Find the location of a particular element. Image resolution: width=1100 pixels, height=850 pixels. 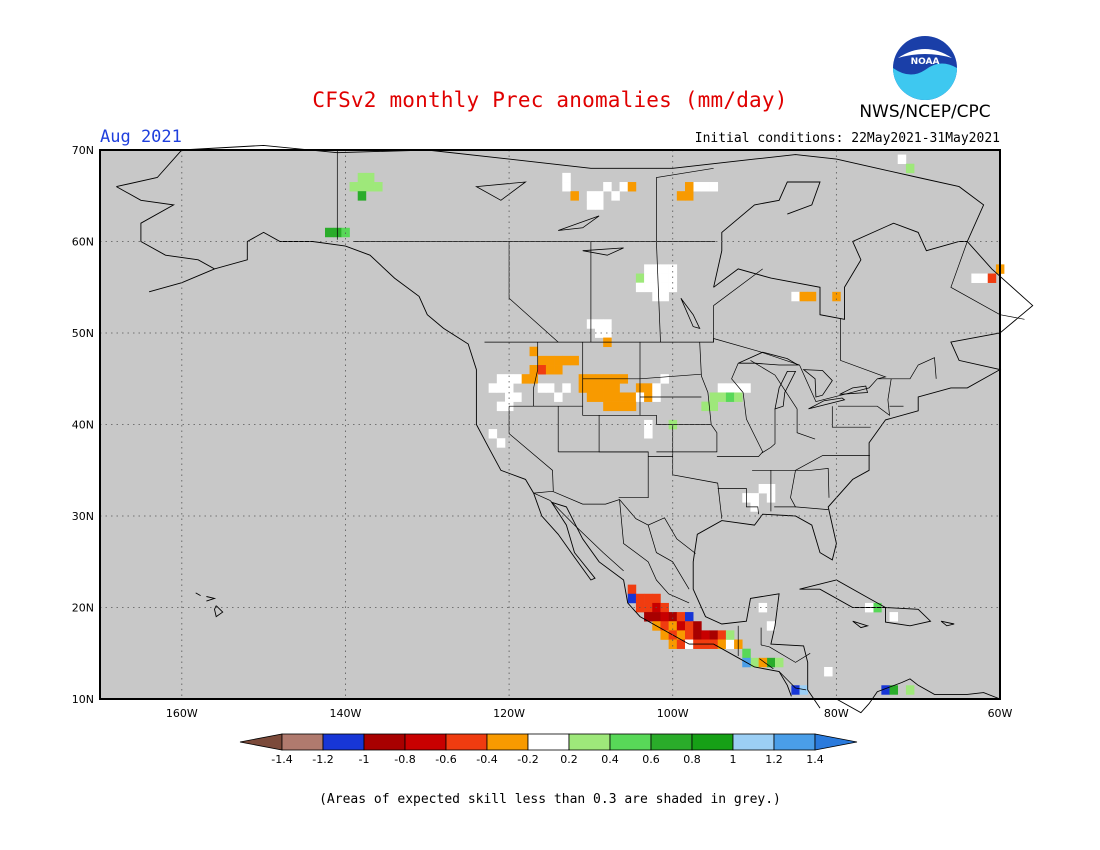

colorbar-tick-label: 0.8 is located at coordinates (692, 759).